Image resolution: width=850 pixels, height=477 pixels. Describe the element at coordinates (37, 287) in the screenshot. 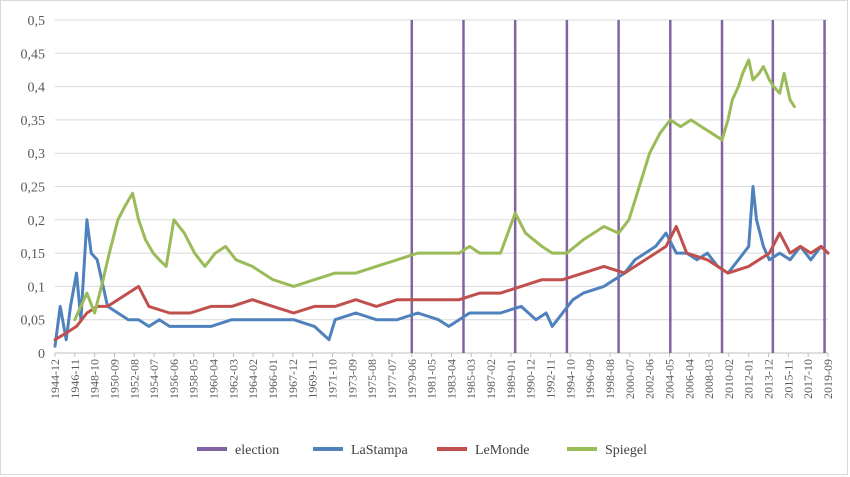

I see `y-tick-label: 0,1` at that location.